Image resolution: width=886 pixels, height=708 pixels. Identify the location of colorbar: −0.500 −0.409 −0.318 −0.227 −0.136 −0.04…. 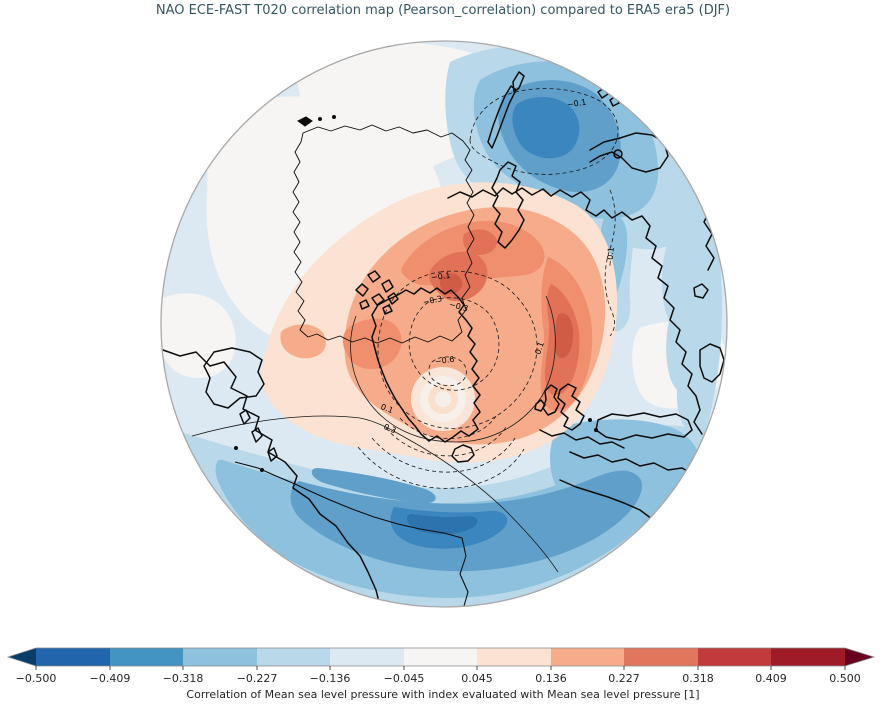
(441, 674).